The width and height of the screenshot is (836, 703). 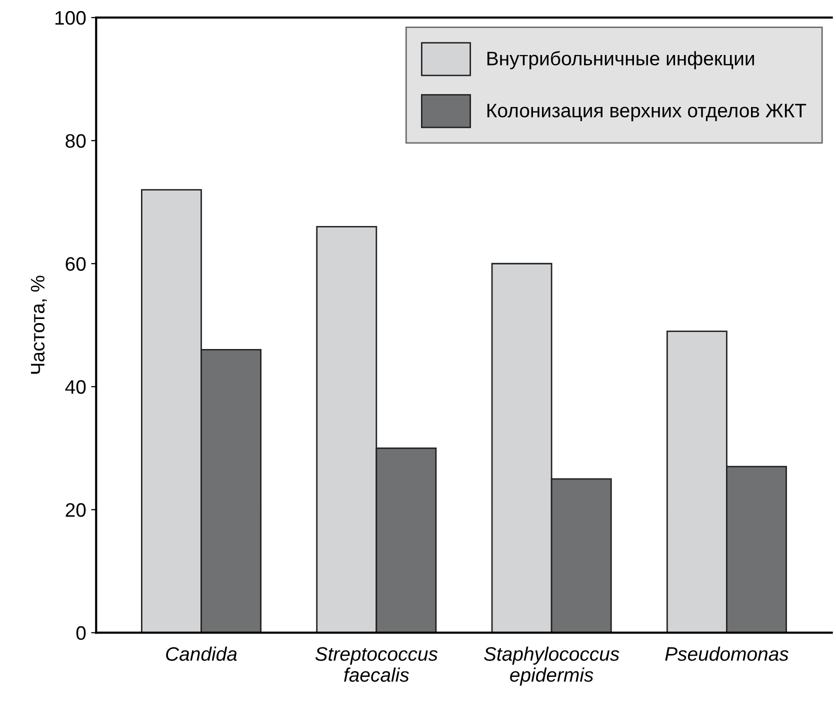 What do you see at coordinates (81, 633) in the screenshot?
I see `y-tick-label: 0` at bounding box center [81, 633].